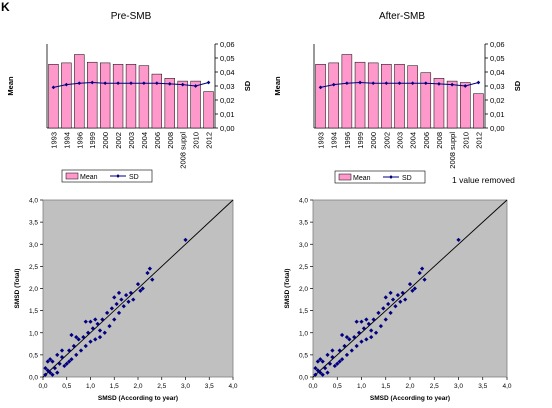 This screenshot has width=552, height=408. Describe the element at coordinates (426, 140) in the screenshot. I see `post-bars-x-tick-label: 2006` at that location.